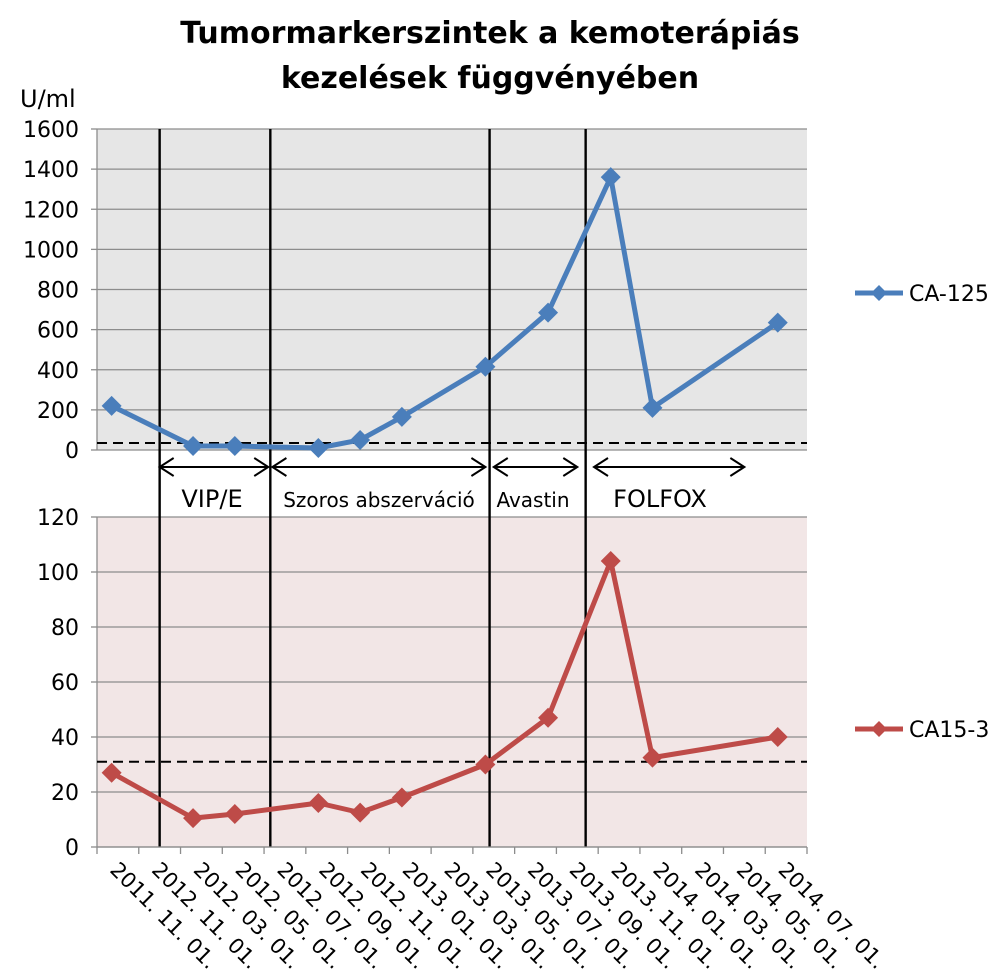  Describe the element at coordinates (379, 500) in the screenshot. I see `phase-label-szoros-abszerv-ci-: Szoros abszerváció` at that location.